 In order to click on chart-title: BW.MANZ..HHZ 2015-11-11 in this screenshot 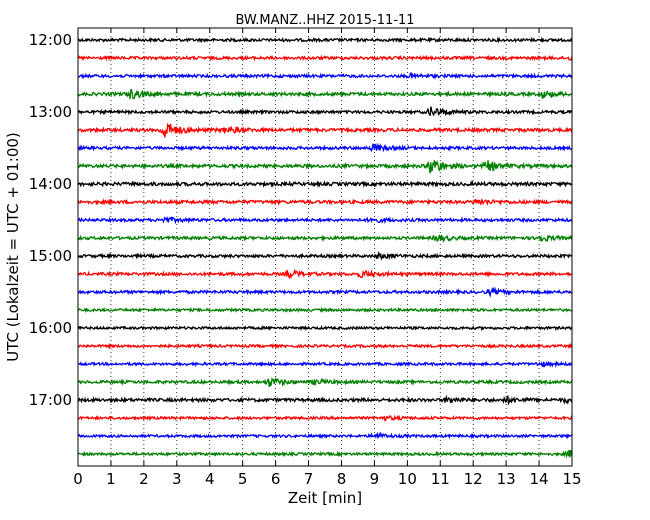, I will do `click(324, 20)`.